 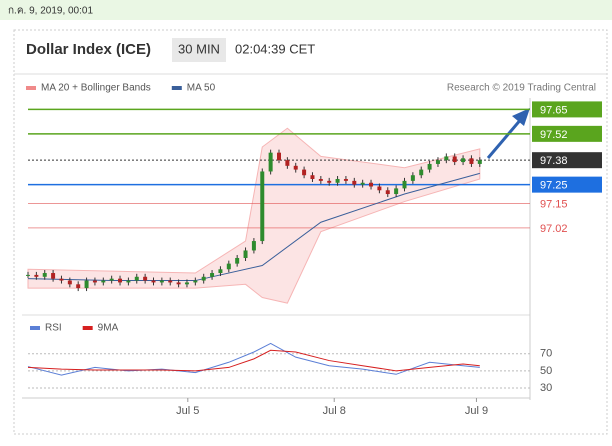 I want to click on x-tick-label: Jul 8, so click(x=334, y=411).